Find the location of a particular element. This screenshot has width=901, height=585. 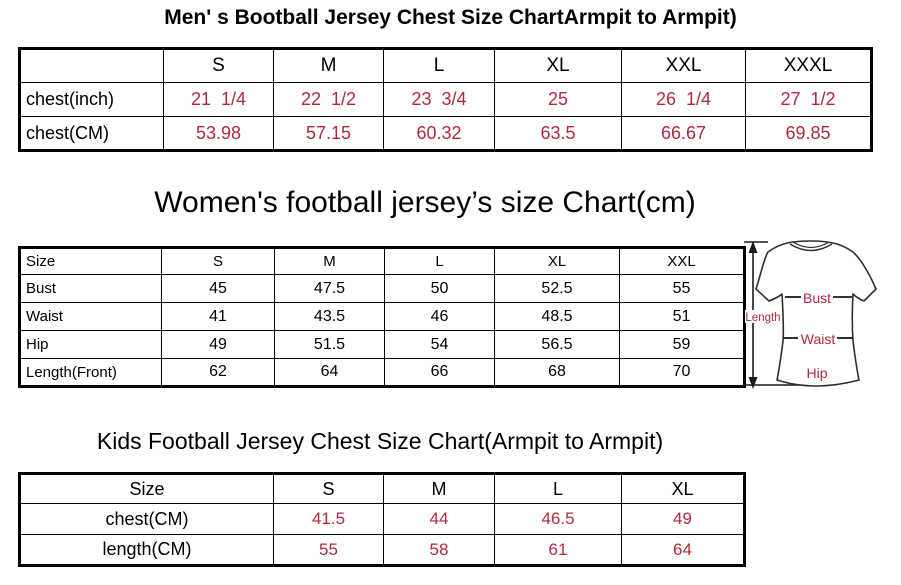

table-row: Length(Front) 62 64 66 68 70 is located at coordinates (382, 372).